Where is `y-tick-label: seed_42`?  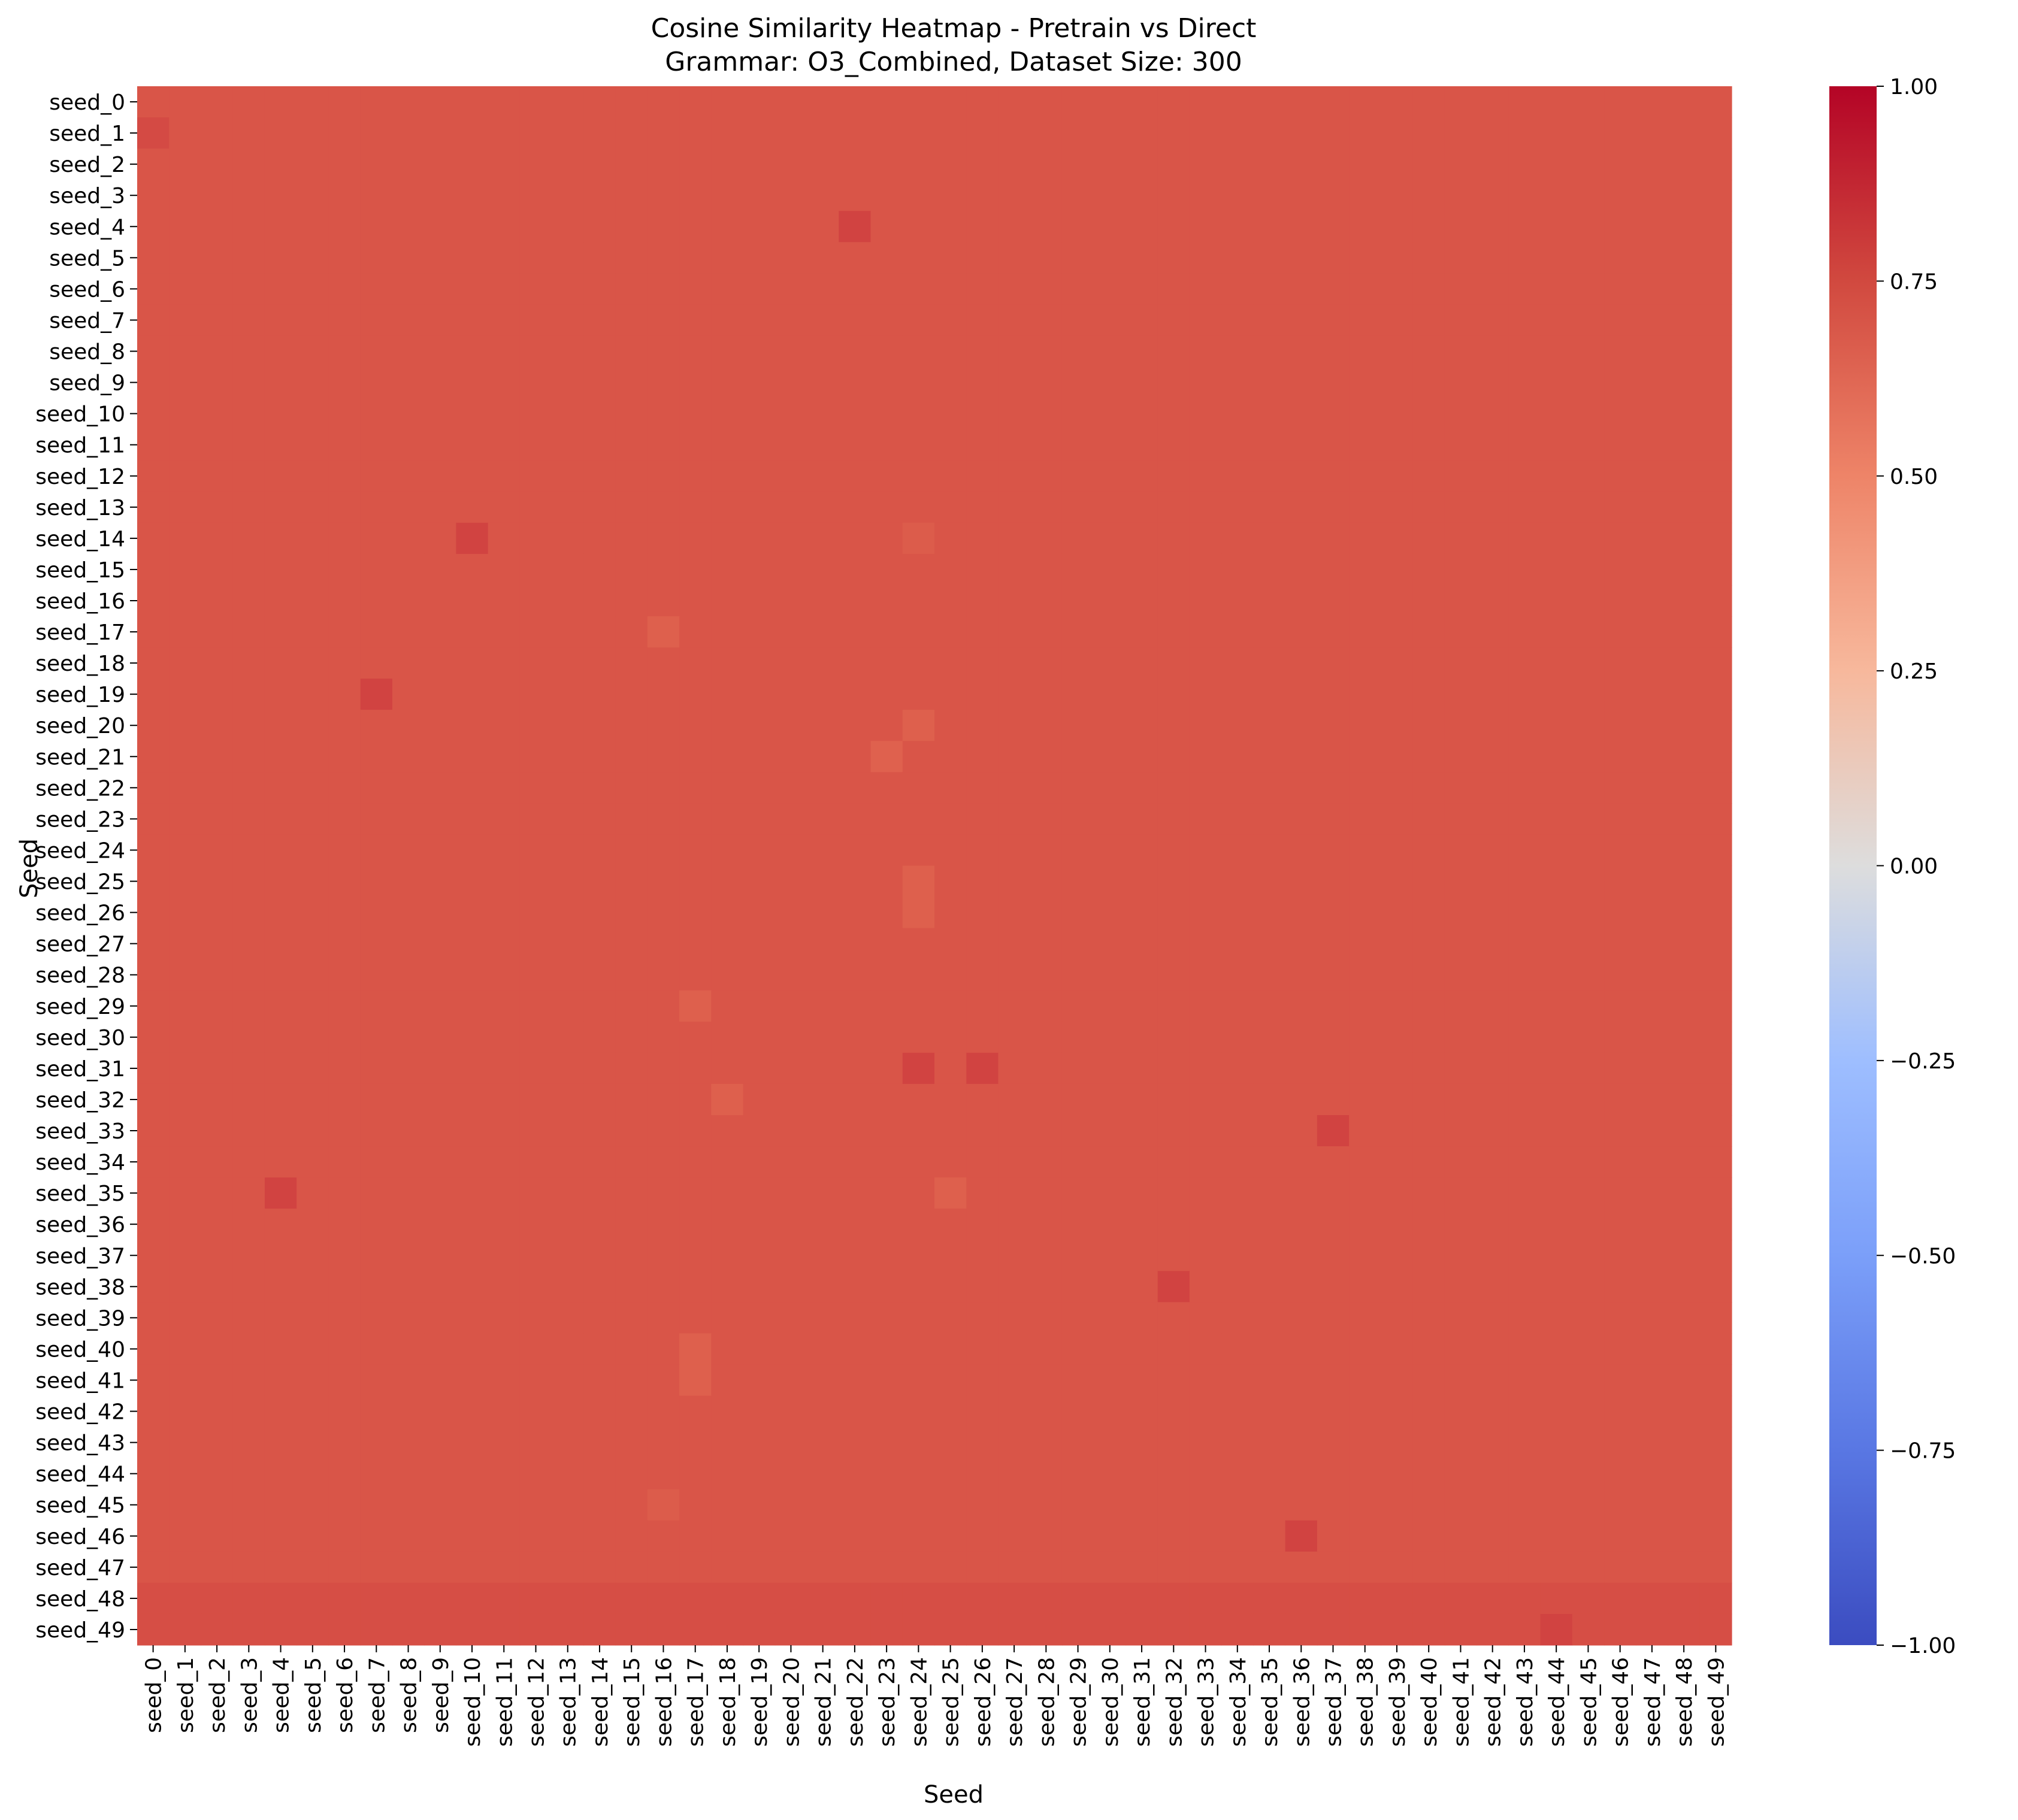 y-tick-label: seed_42 is located at coordinates (80, 1412).